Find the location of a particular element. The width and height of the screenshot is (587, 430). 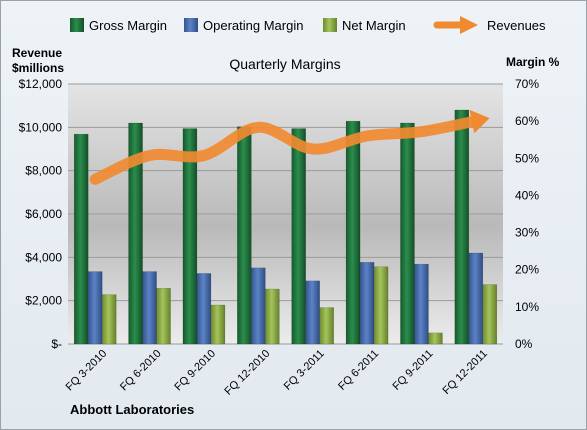

legend-swatch-net-margin is located at coordinates (330, 25).